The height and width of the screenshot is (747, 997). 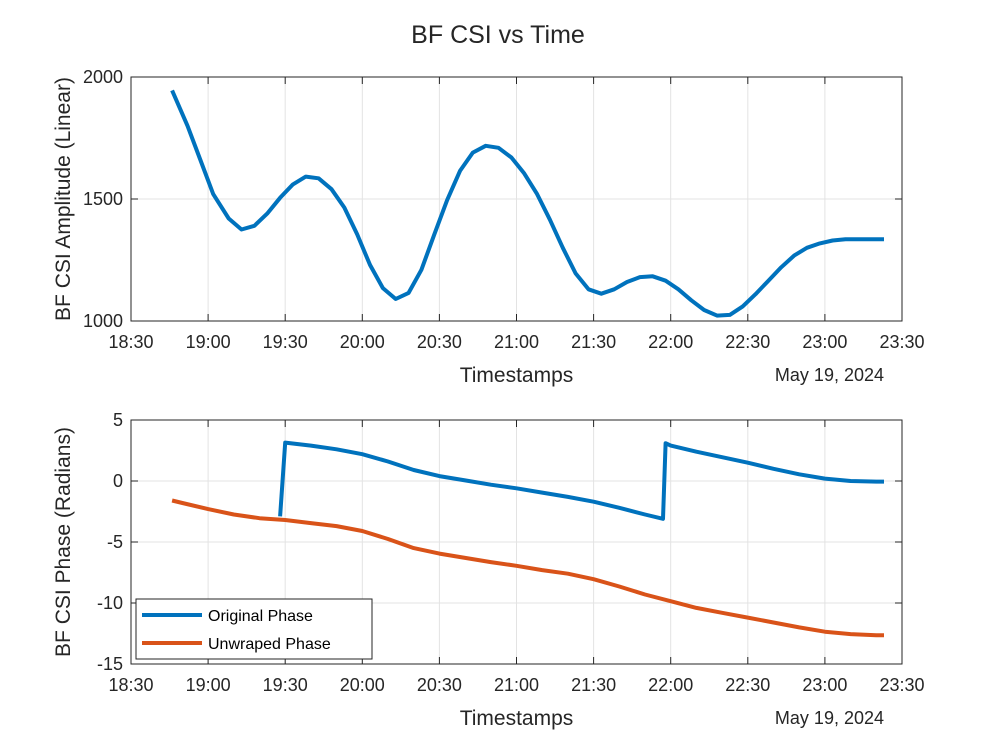 I want to click on legend: Original Phase Unwraped Phase, so click(x=254, y=629).